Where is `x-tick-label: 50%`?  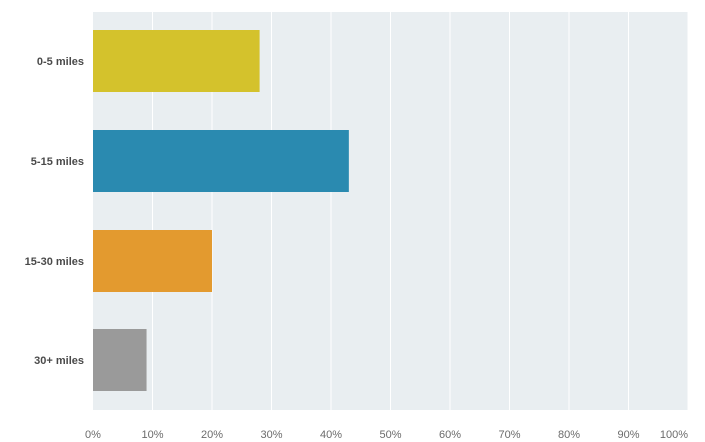 x-tick-label: 50% is located at coordinates (390, 435).